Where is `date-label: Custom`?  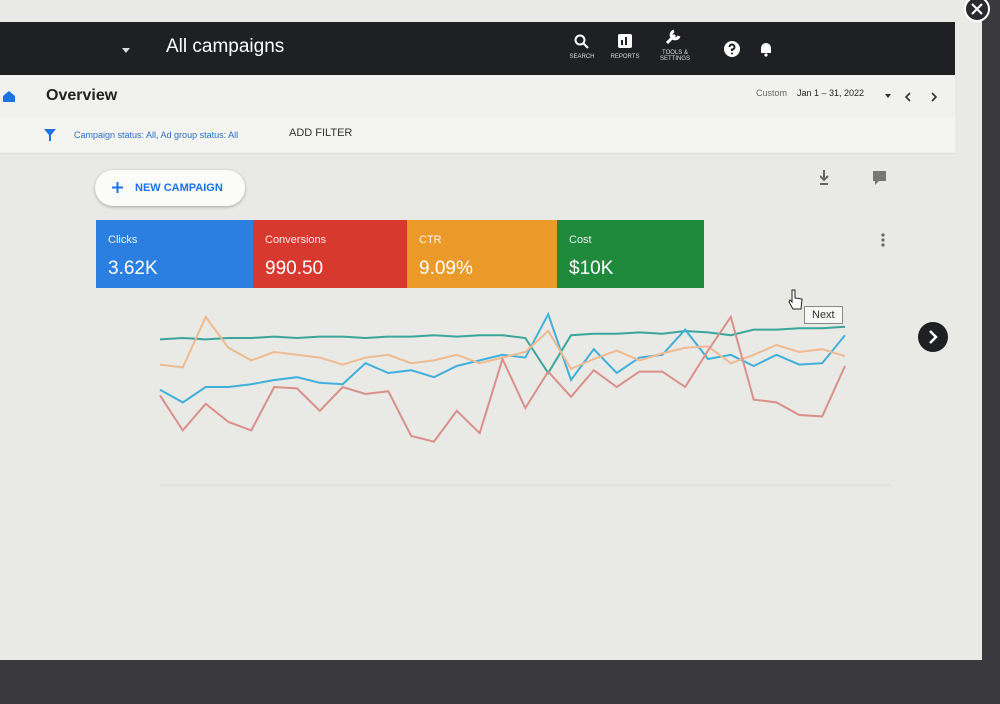
date-label: Custom is located at coordinates (772, 93).